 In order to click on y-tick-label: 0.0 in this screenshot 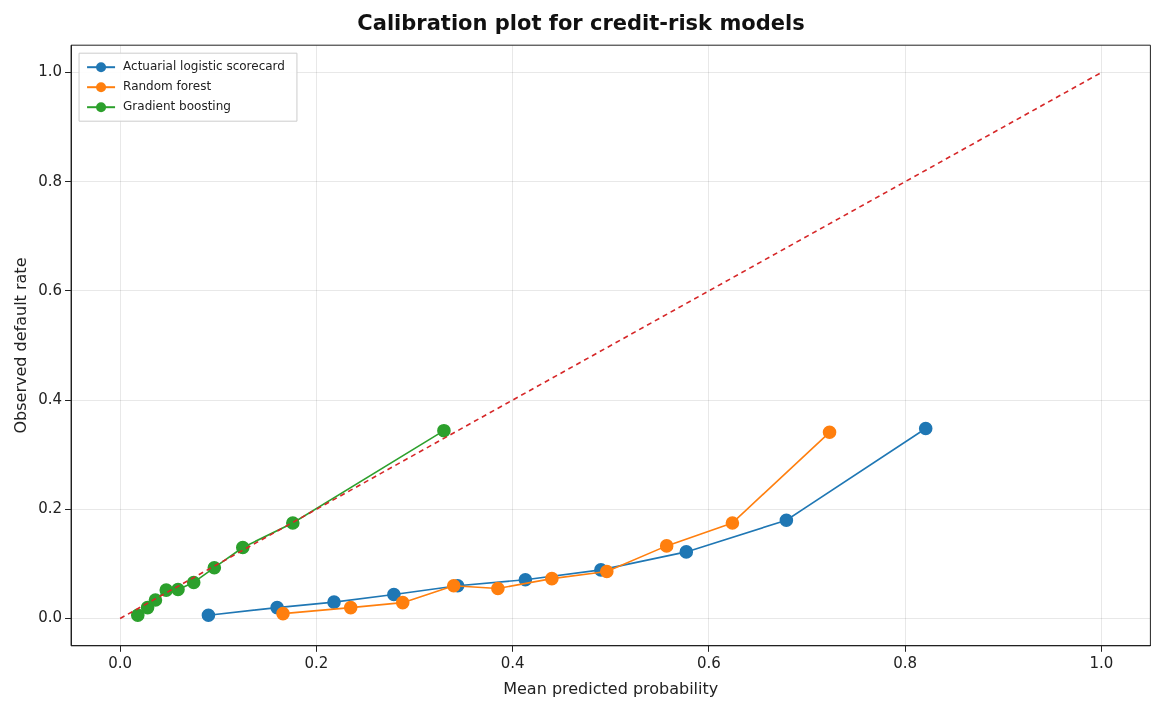, I will do `click(50, 617)`.